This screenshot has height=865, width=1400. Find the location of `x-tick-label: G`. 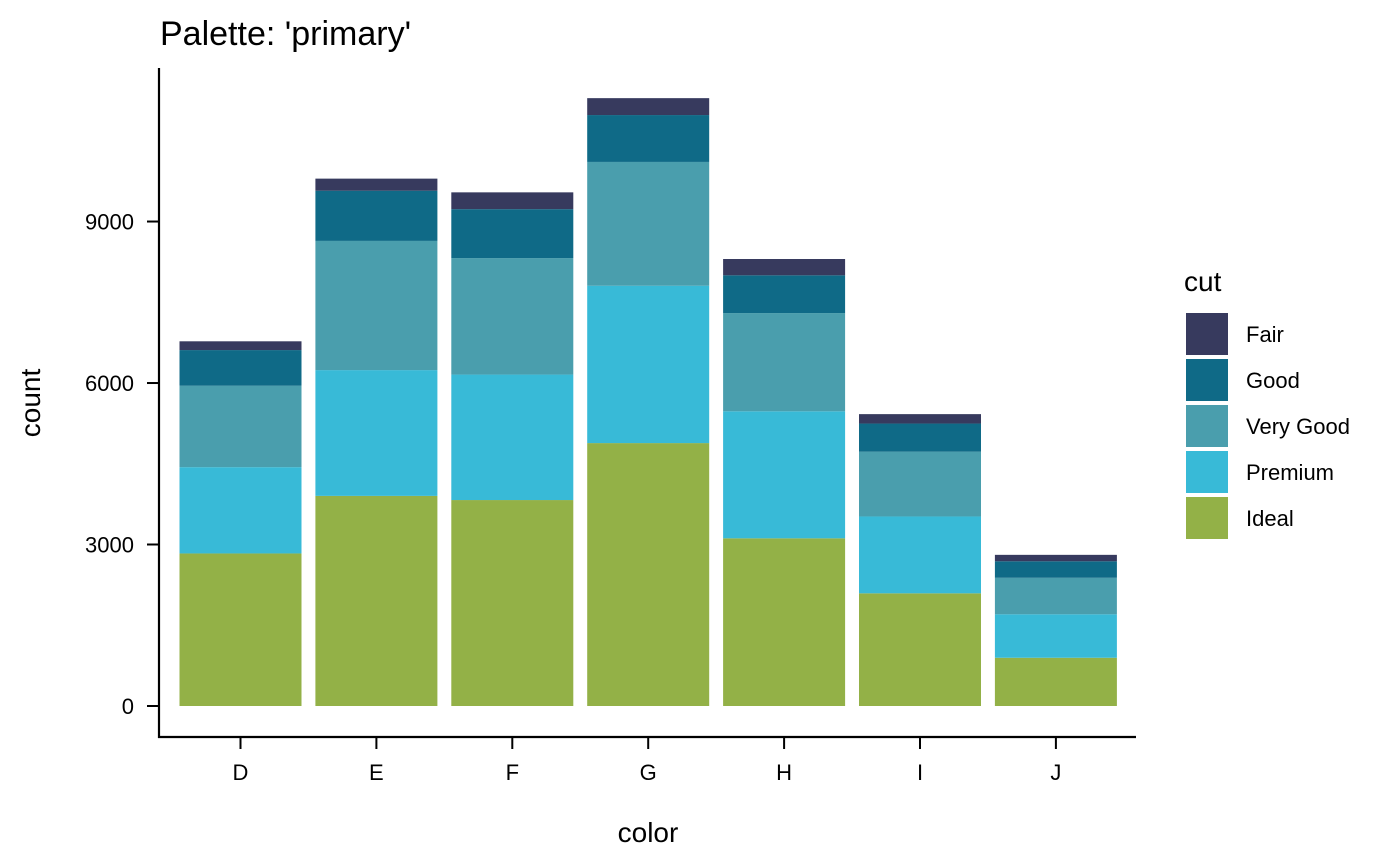

x-tick-label: G is located at coordinates (648, 772).